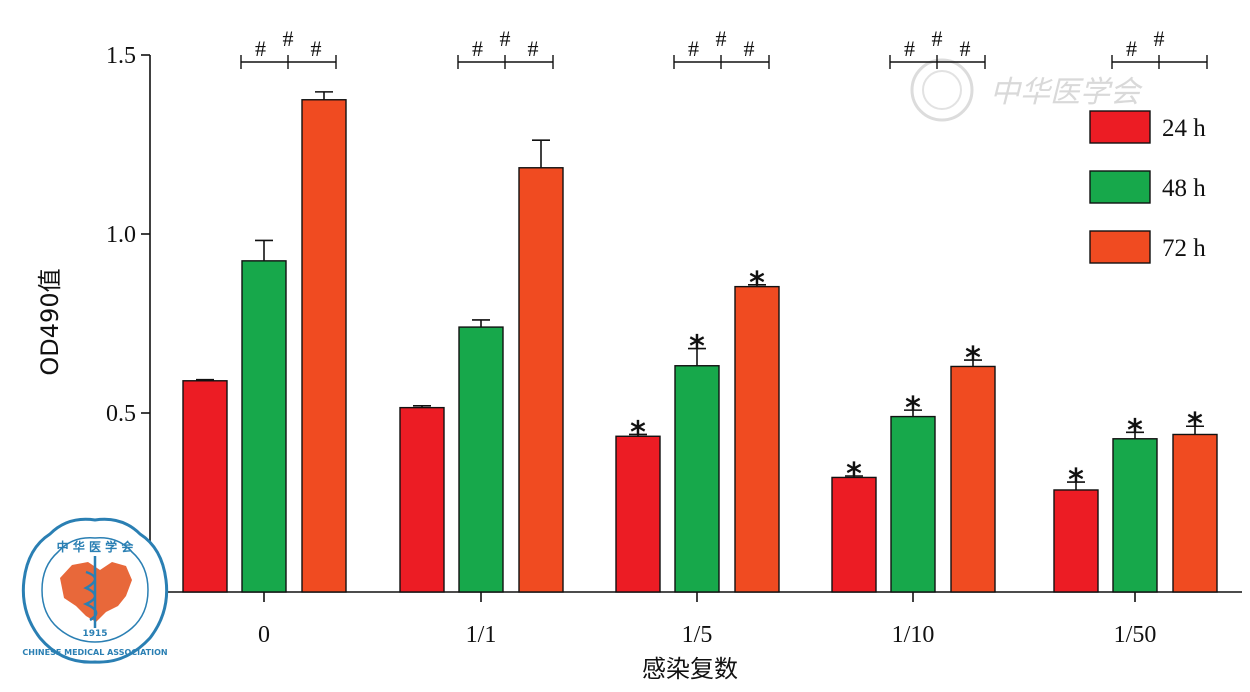 Image resolution: width=1250 pixels, height=692 pixels. Describe the element at coordinates (707, 620) in the screenshot. I see `x-axis-ticks: 0 1/1 1/5 1/10 1/50` at that location.